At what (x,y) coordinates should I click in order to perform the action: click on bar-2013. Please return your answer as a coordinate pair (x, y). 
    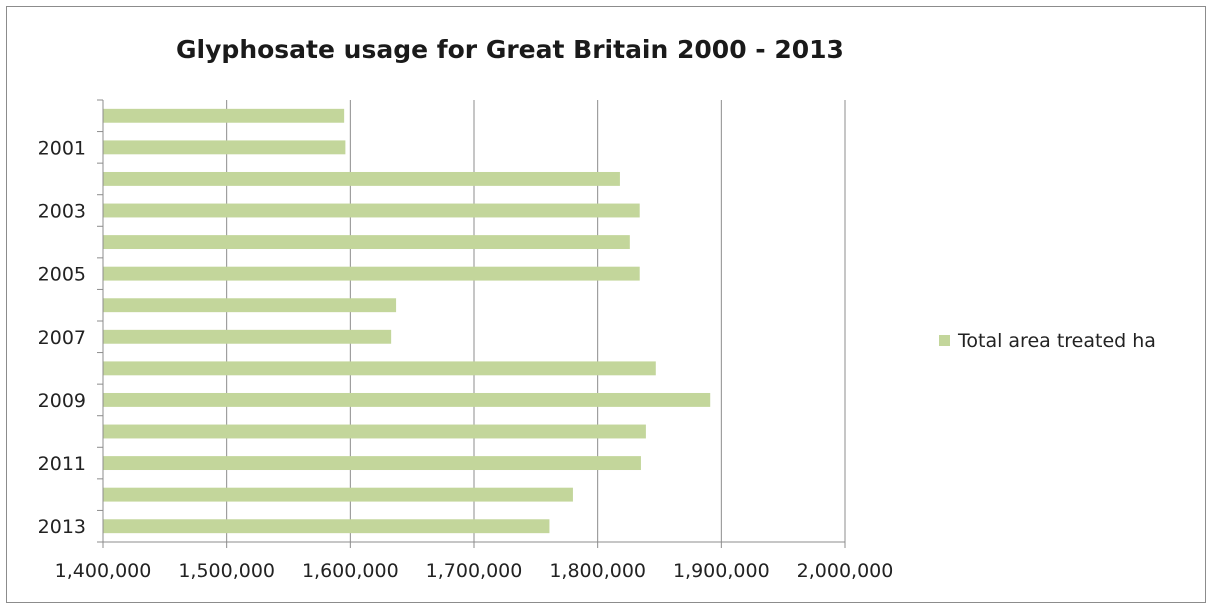
    Looking at the image, I should click on (326, 526).